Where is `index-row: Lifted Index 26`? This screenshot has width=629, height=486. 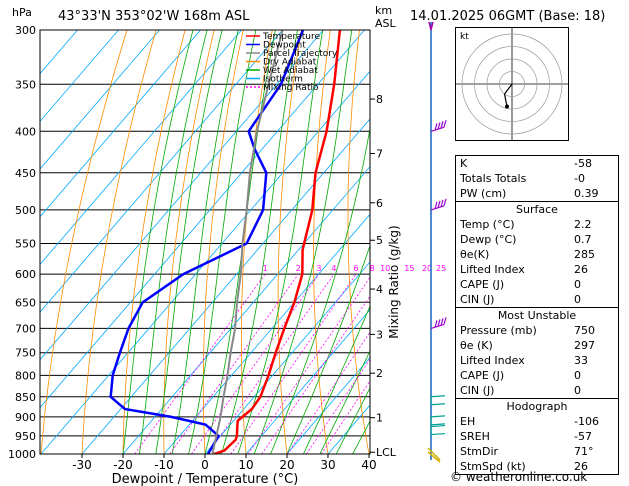
index-row: Lifted Index 26 is located at coordinates (537, 269).